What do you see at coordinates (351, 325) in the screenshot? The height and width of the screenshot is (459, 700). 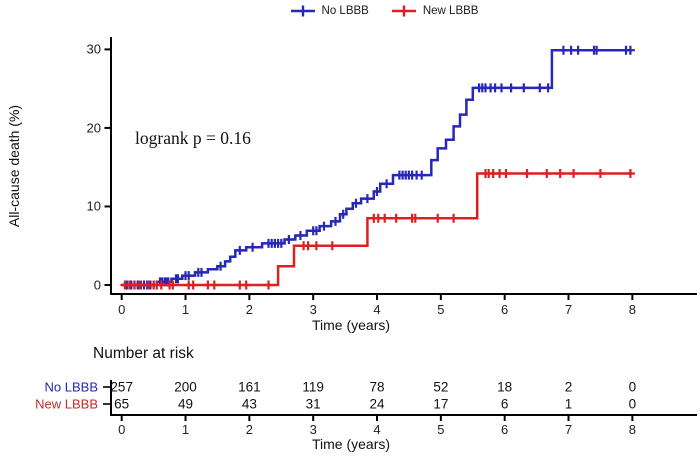 I see `x-axis-title: Time (years)` at bounding box center [351, 325].